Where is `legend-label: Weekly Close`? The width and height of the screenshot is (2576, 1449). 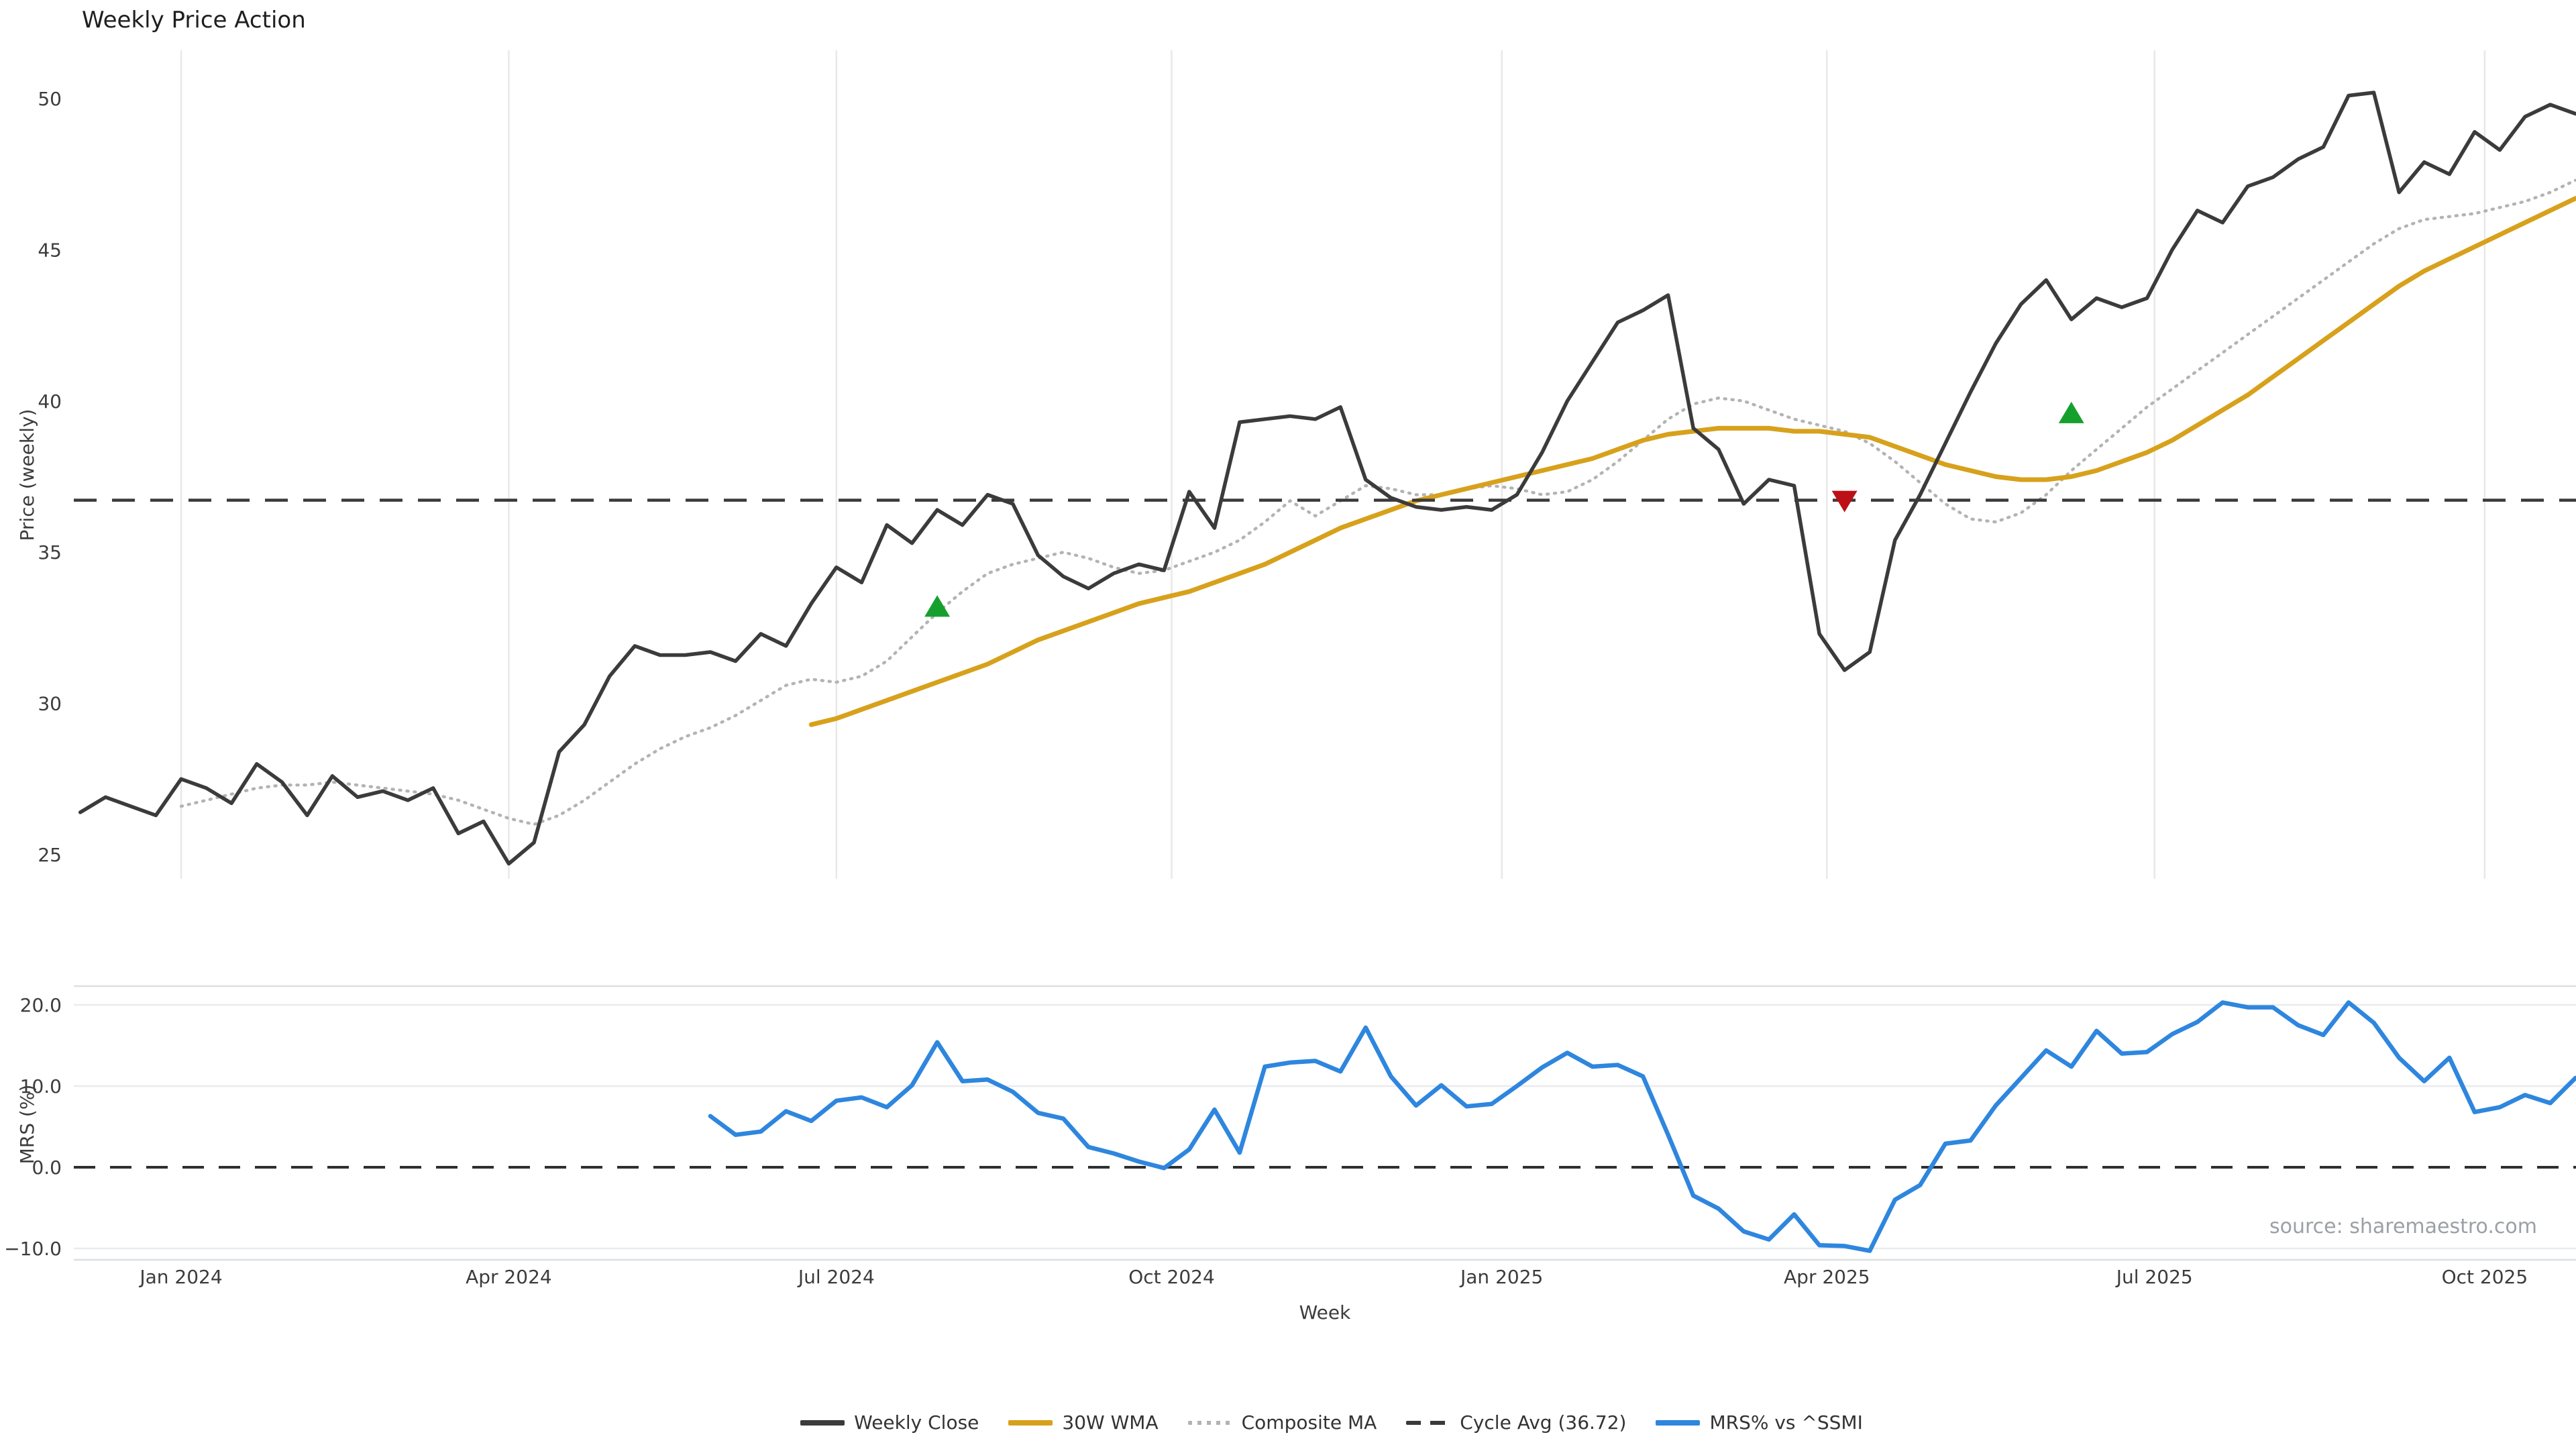
legend-label: Weekly Close is located at coordinates (916, 1422).